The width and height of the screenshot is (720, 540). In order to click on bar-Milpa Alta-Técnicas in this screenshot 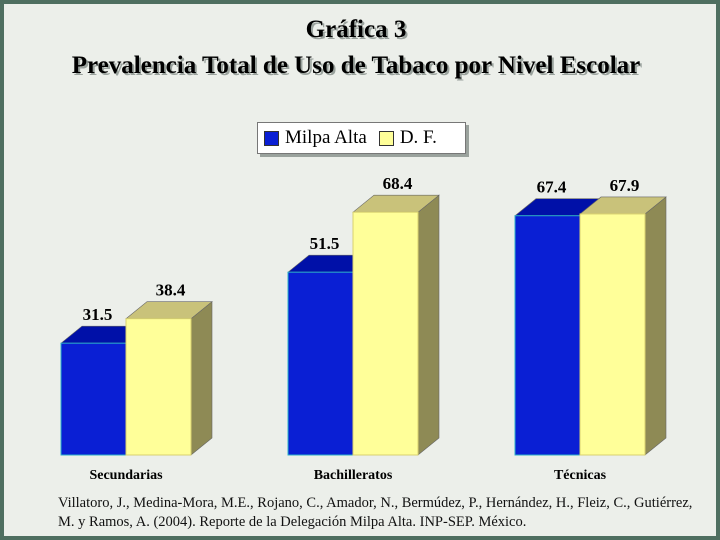, I will do `click(547, 335)`.